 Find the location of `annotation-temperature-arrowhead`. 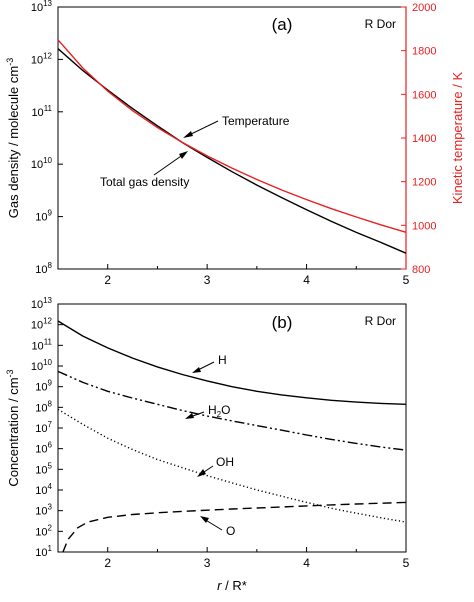

annotation-temperature-arrowhead is located at coordinates (188, 134).